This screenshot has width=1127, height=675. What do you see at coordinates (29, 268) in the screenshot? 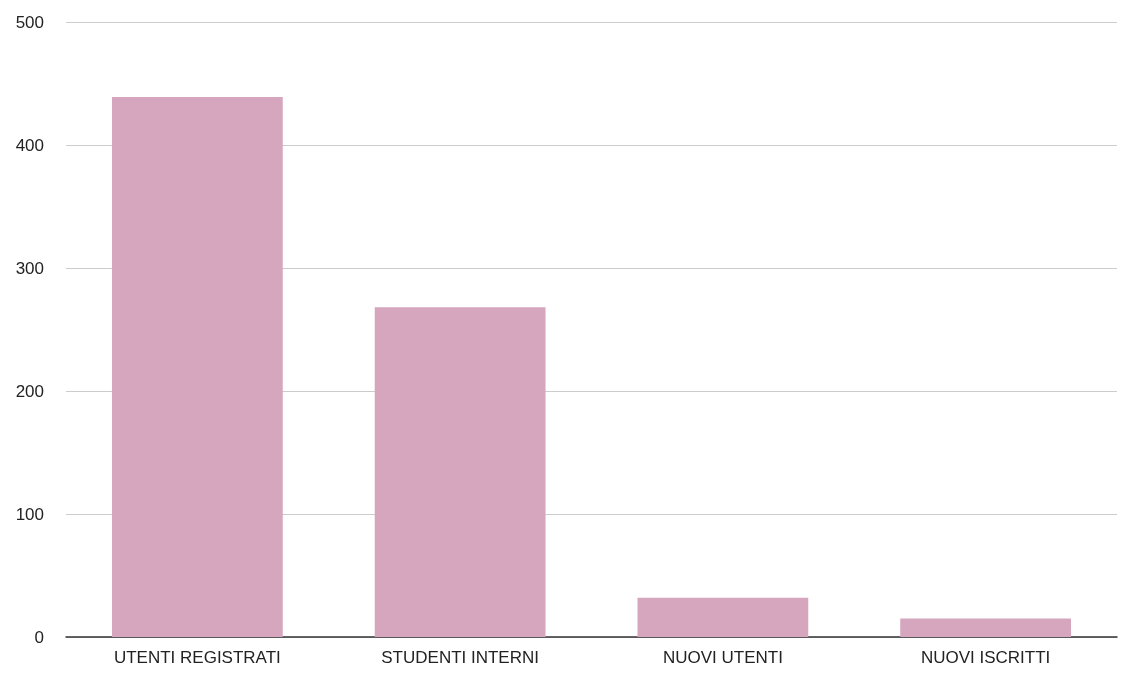
I see `y-tick-label: 300` at bounding box center [29, 268].